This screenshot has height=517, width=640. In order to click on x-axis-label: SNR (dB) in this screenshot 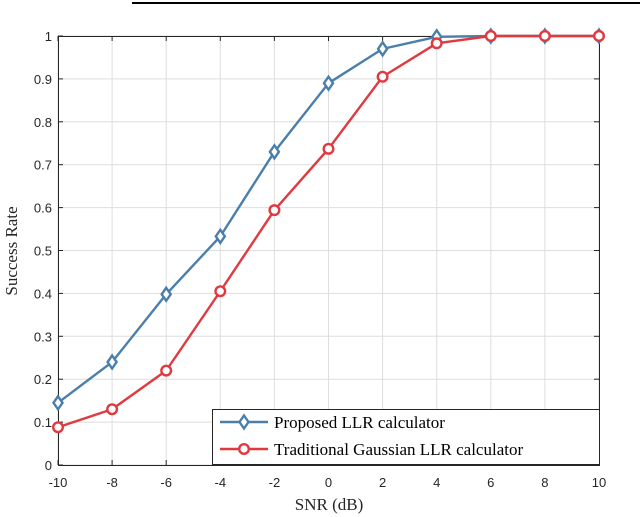, I will do `click(329, 504)`.